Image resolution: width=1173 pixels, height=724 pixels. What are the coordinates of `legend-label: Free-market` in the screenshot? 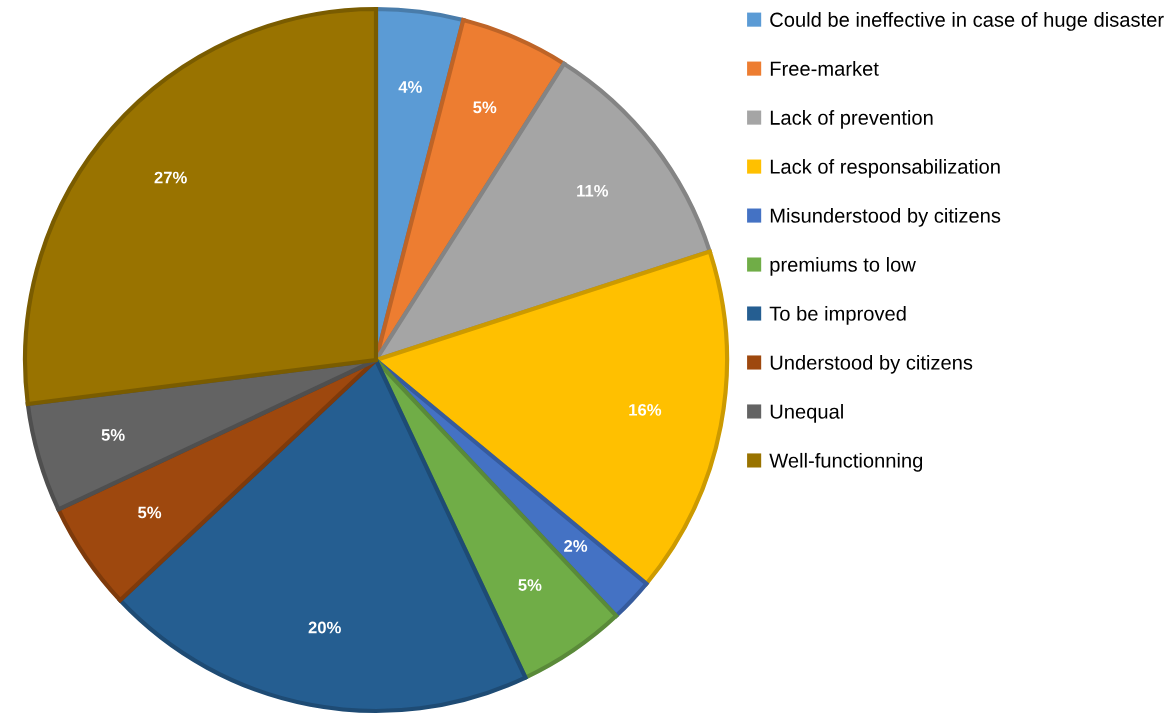 It's located at (824, 68).